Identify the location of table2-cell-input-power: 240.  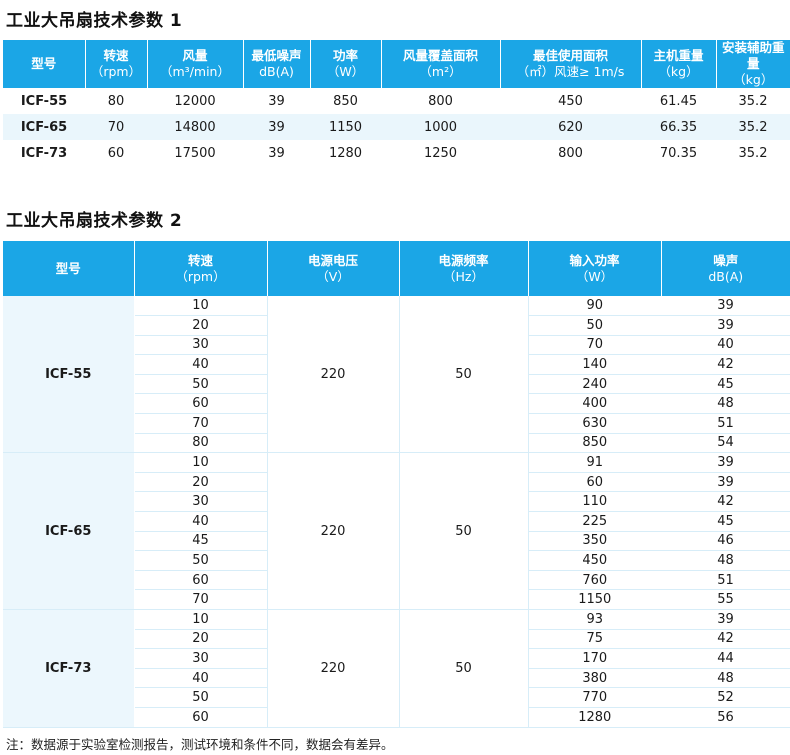
(594, 384).